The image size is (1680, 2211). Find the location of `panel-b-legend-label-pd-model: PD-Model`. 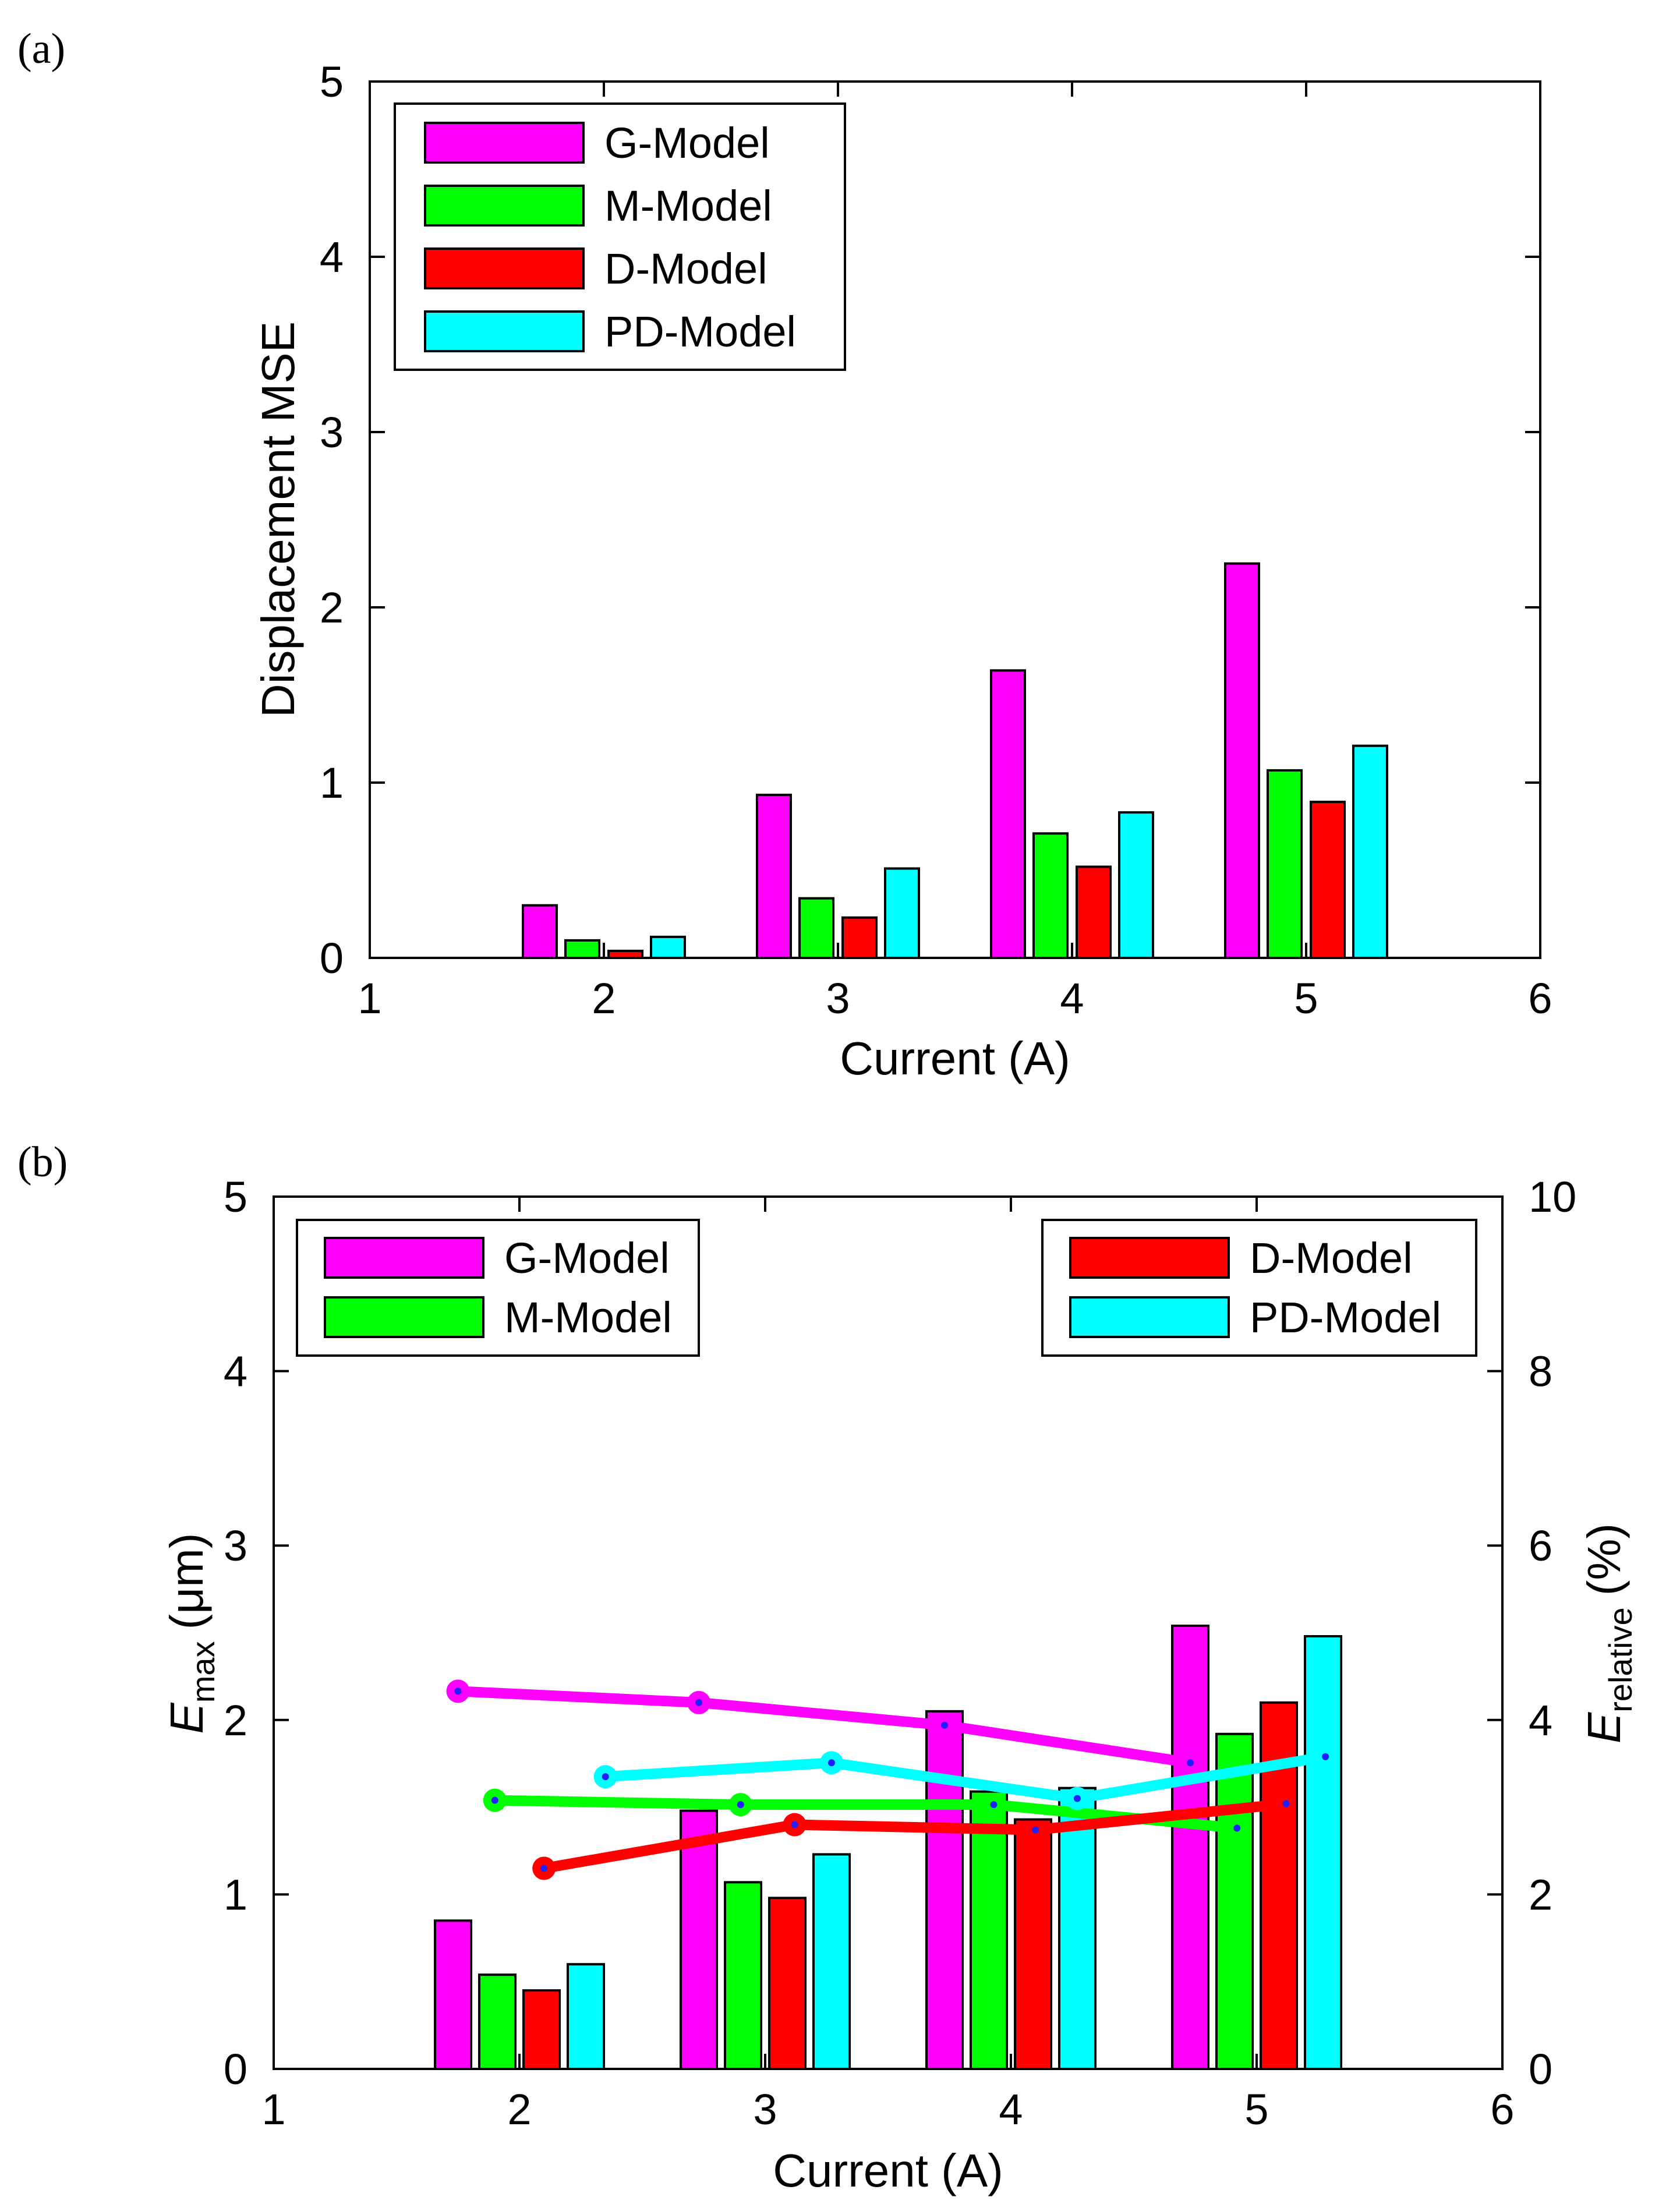

panel-b-legend-label-pd-model: PD-Model is located at coordinates (1345, 1318).